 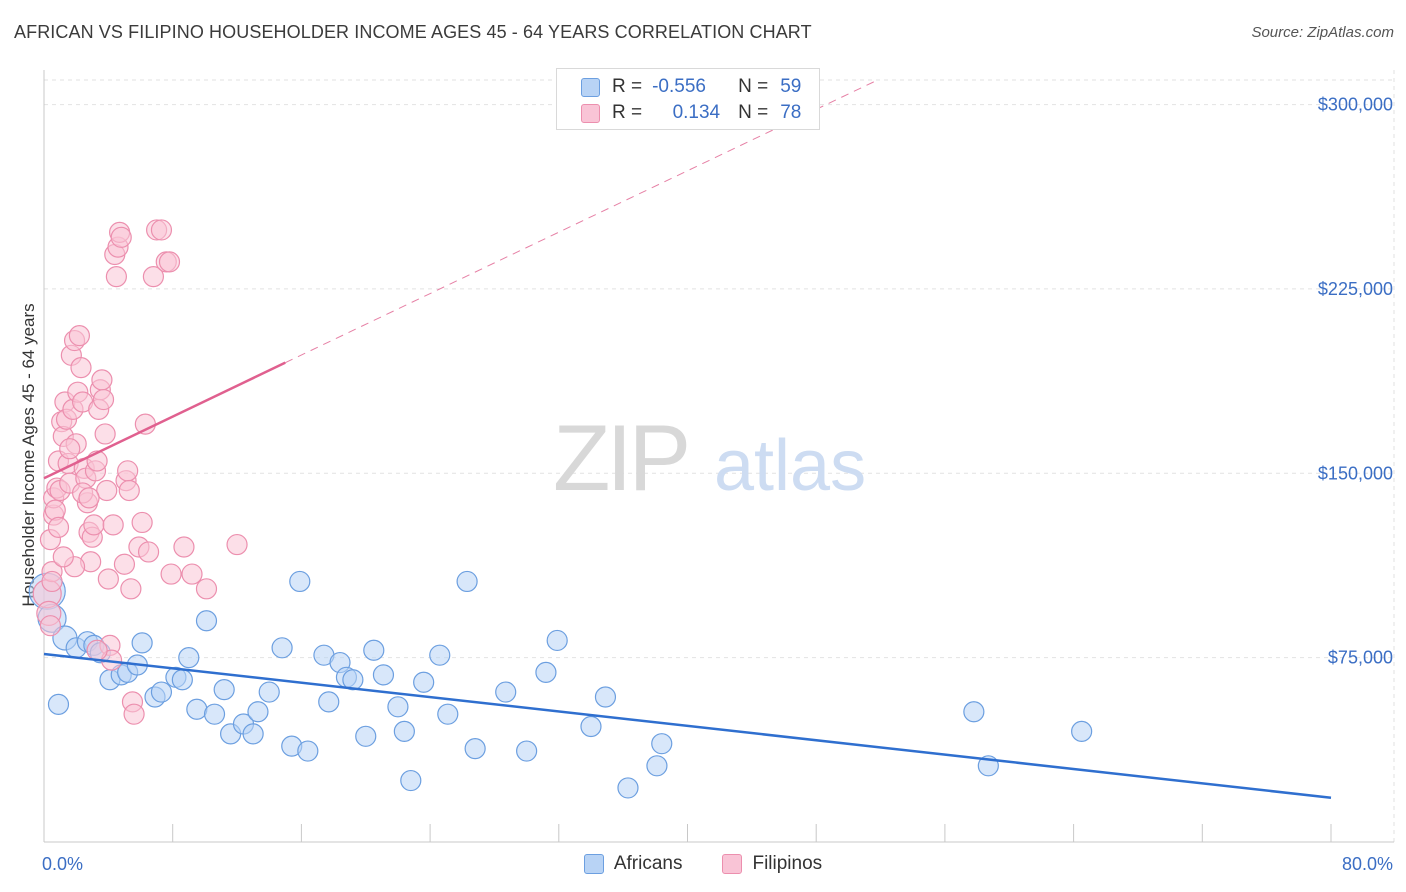 What do you see at coordinates (717, 864) in the screenshot?
I see `x-tick-labels: 0.0% 80.0%` at bounding box center [717, 864].